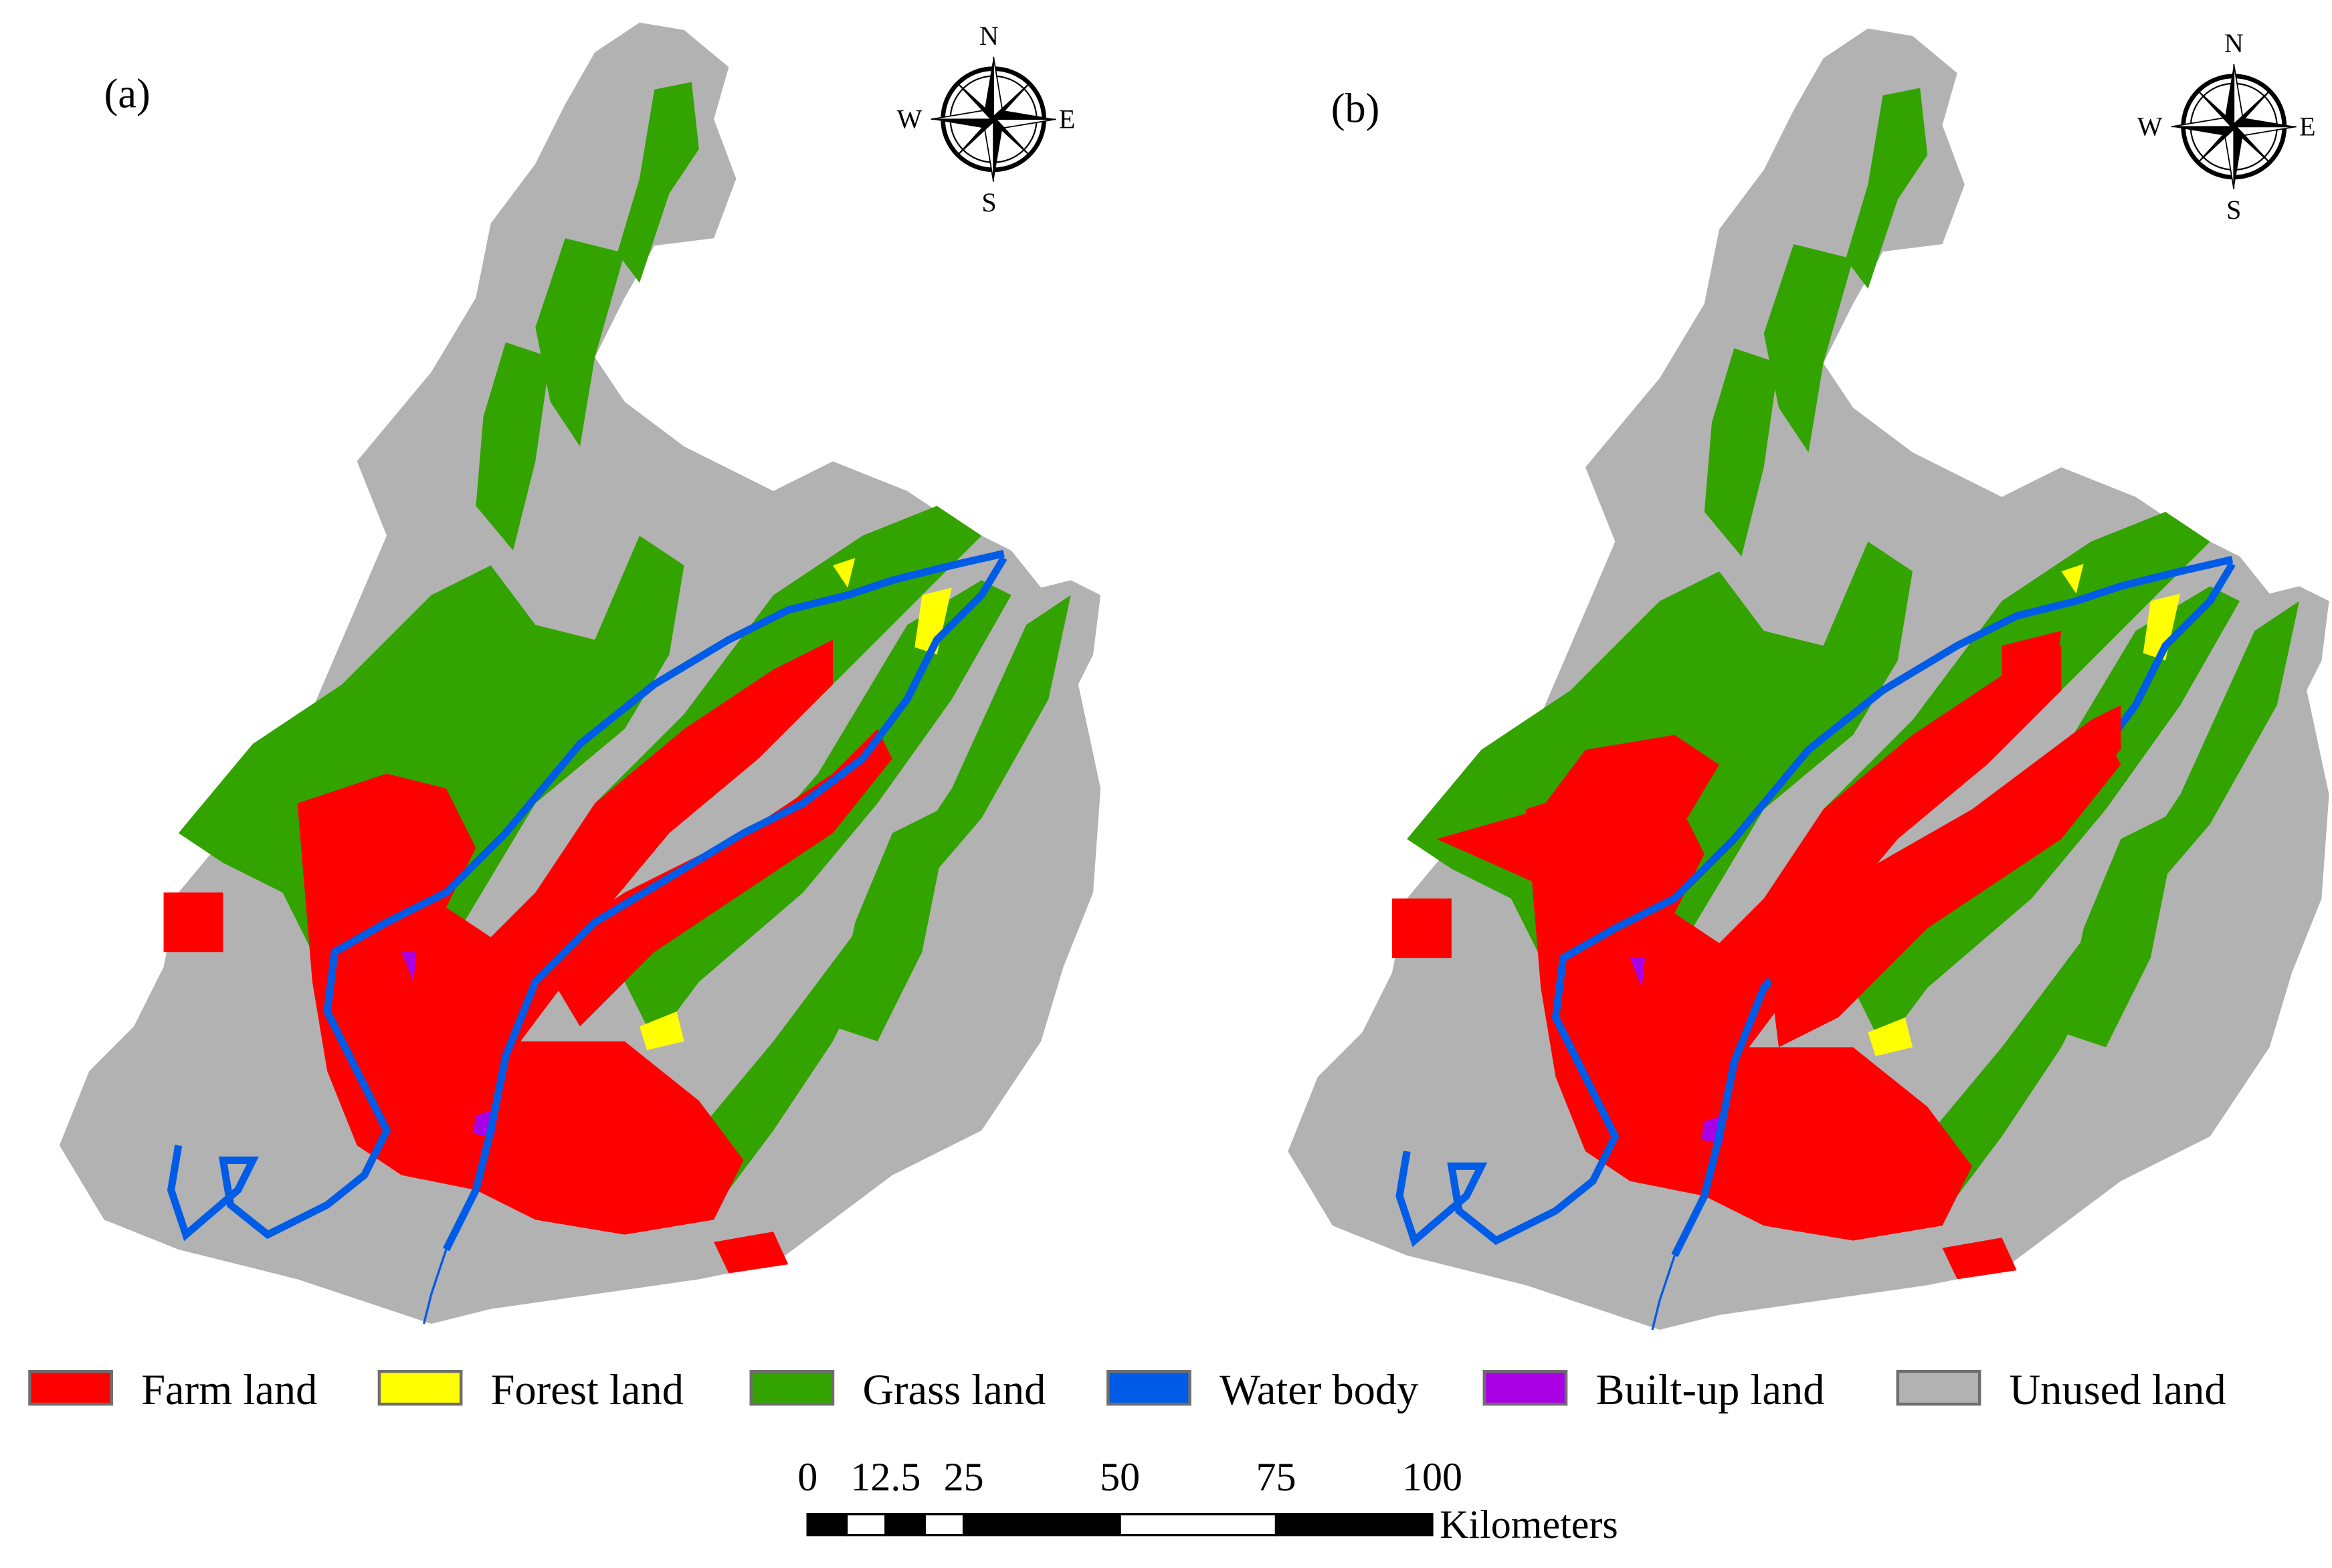 This screenshot has height=1568, width=2332. Describe the element at coordinates (1710, 1389) in the screenshot. I see `legend-label: Built-up land` at that location.